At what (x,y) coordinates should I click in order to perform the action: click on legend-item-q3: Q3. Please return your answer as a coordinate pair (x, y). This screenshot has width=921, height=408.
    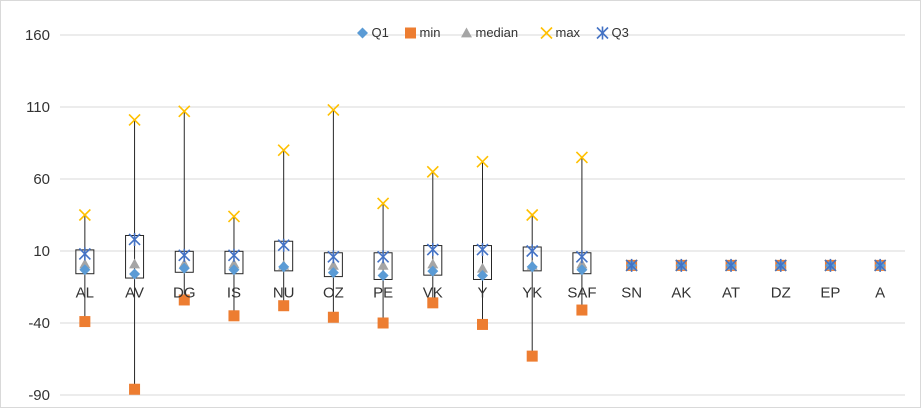
    Looking at the image, I should click on (612, 32).